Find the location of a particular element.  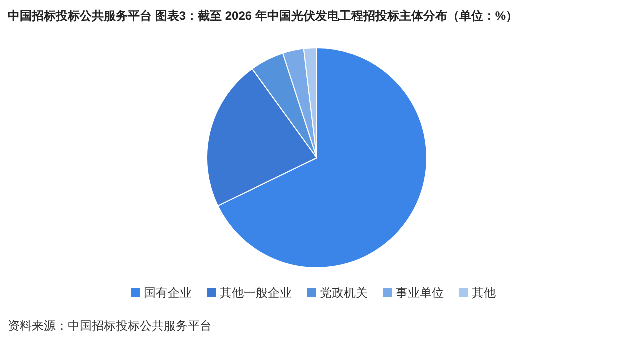

legend-label: 其他一般企业 is located at coordinates (256, 293).